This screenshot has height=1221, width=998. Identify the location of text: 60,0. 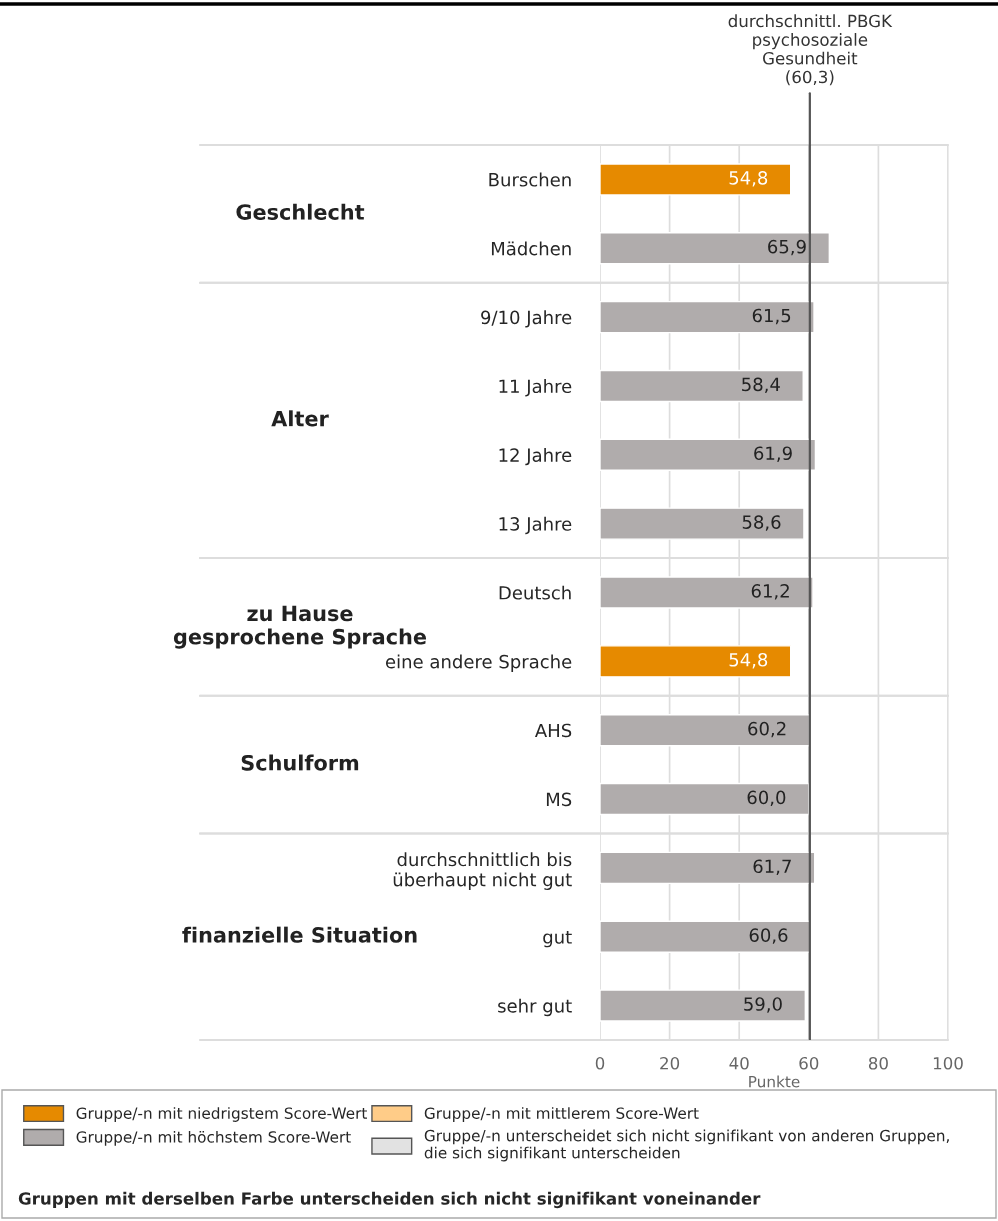
(766, 798).